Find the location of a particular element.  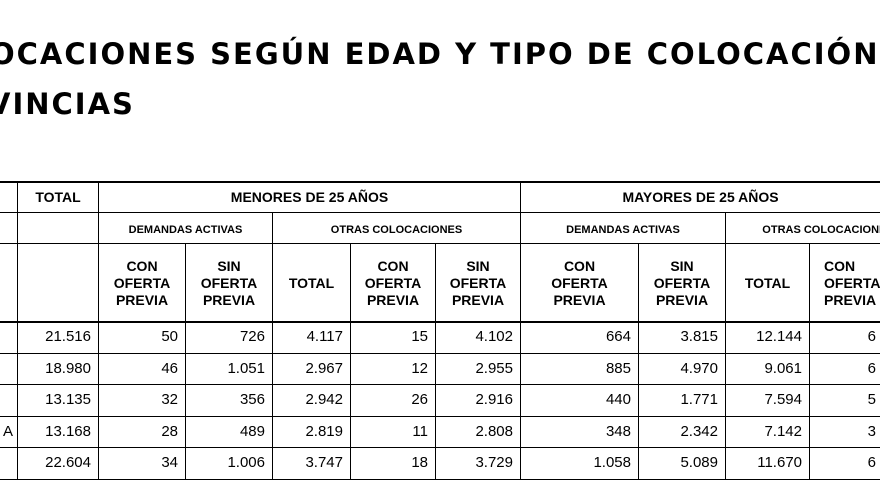

table-cell-c8: 9.061 is located at coordinates (783, 368).